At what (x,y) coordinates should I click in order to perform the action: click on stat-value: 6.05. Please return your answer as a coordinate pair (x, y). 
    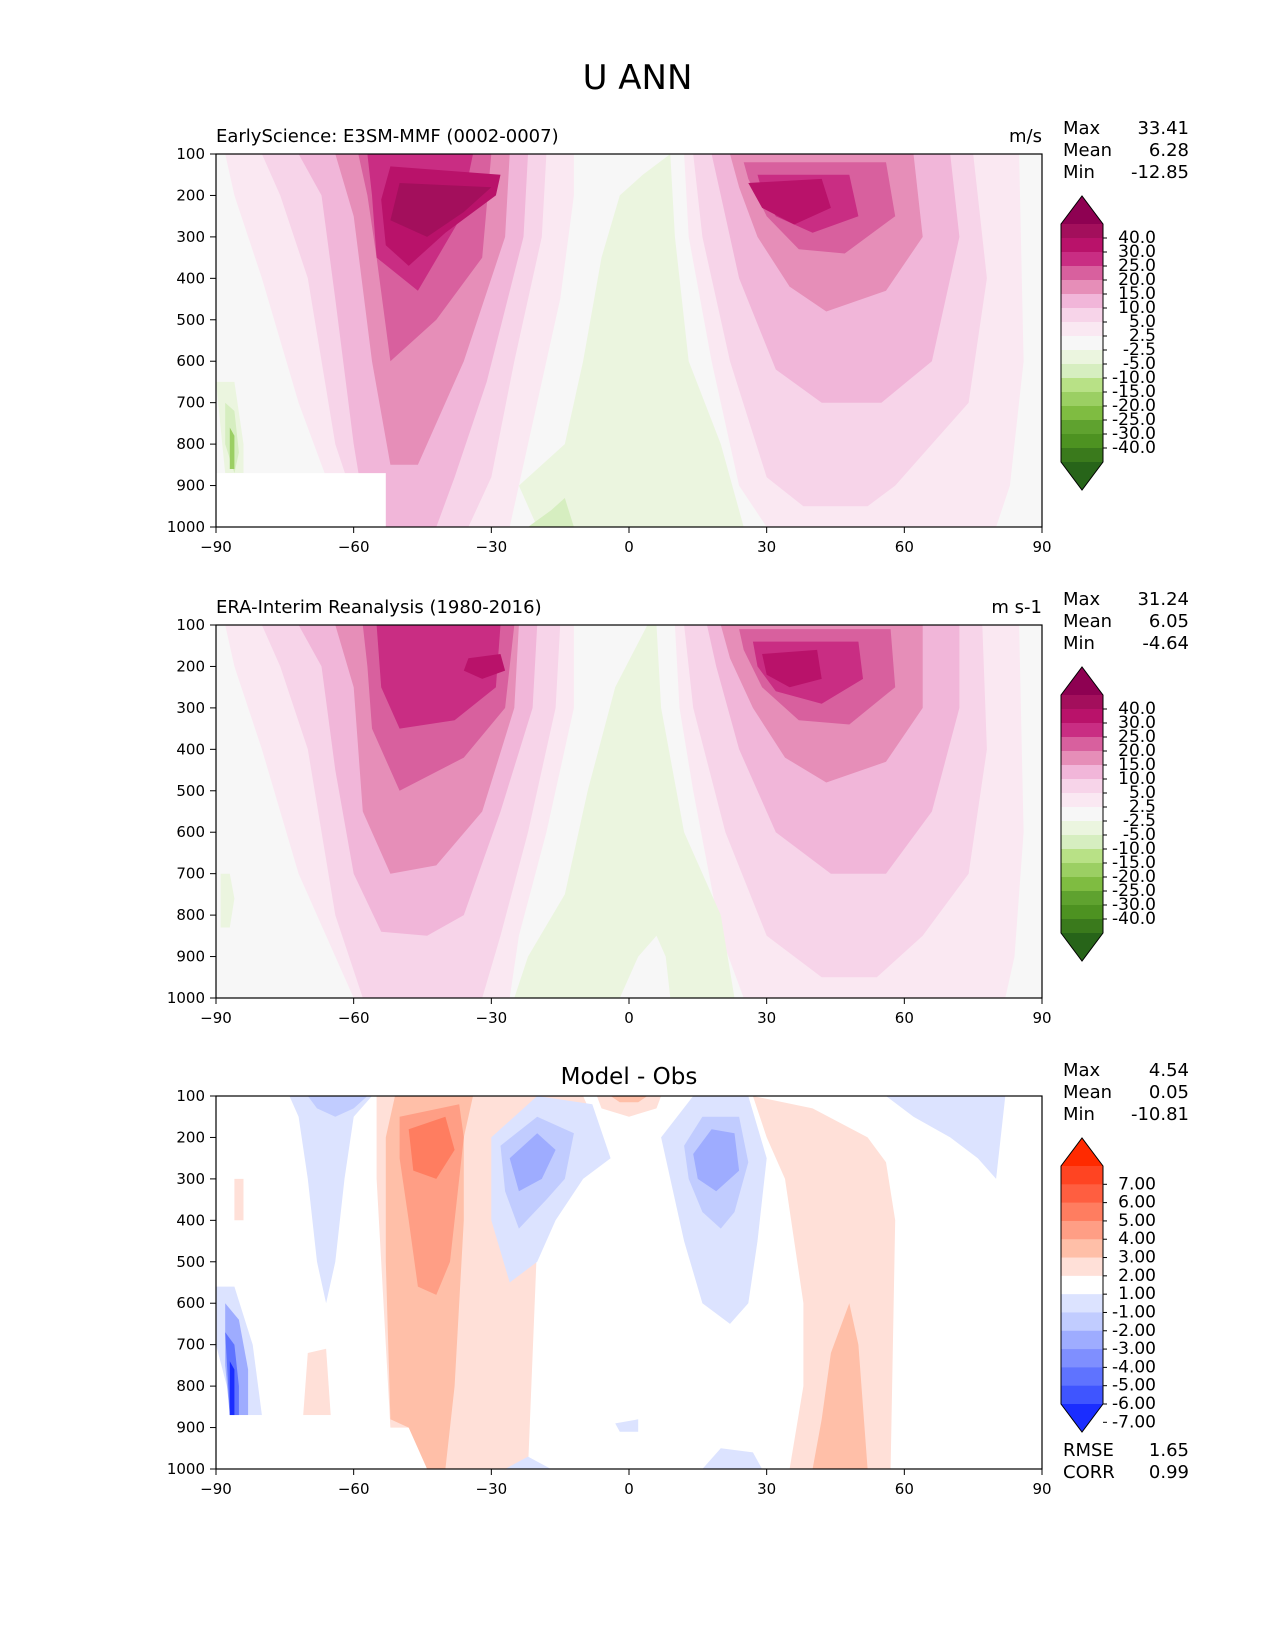
    Looking at the image, I should click on (1169, 621).